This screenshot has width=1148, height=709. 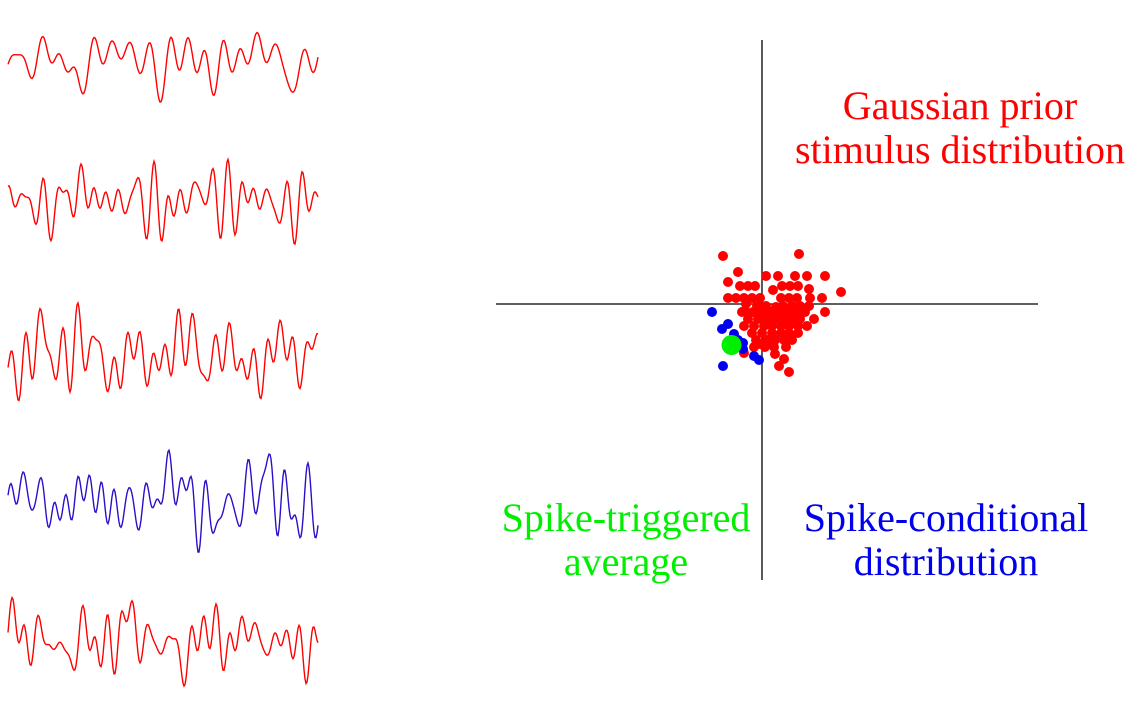 What do you see at coordinates (626, 561) in the screenshot?
I see `sta-label-line-2: average` at bounding box center [626, 561].